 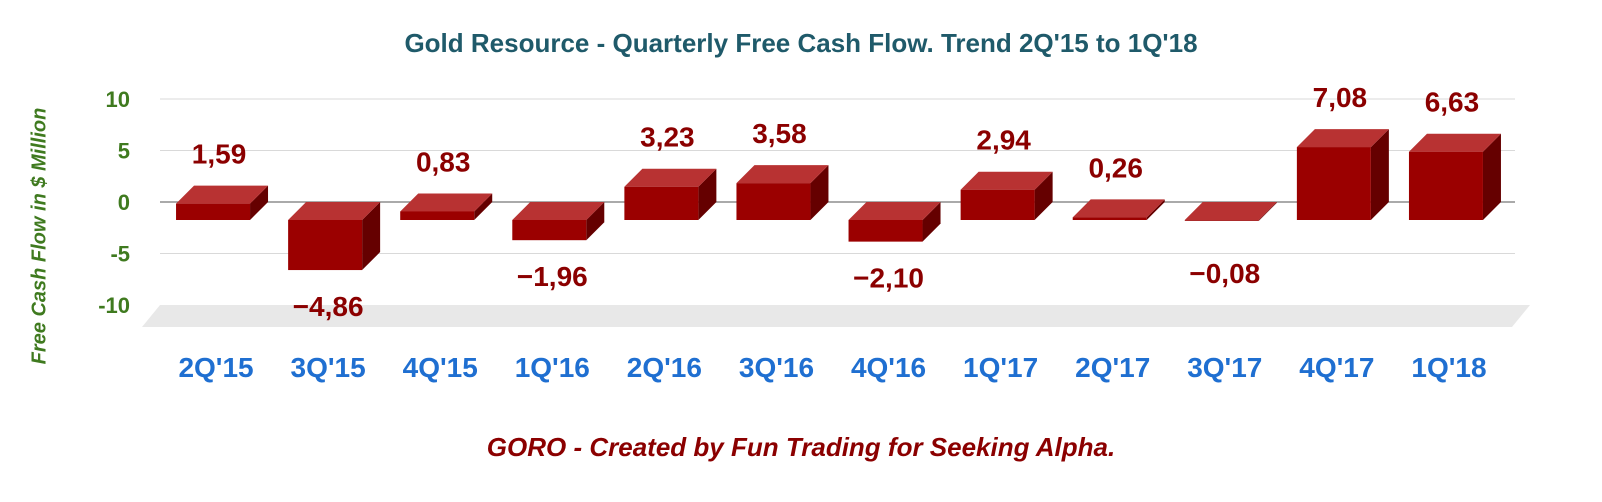 What do you see at coordinates (440, 367) in the screenshot?
I see `x-tick-label: 4Q'15` at bounding box center [440, 367].